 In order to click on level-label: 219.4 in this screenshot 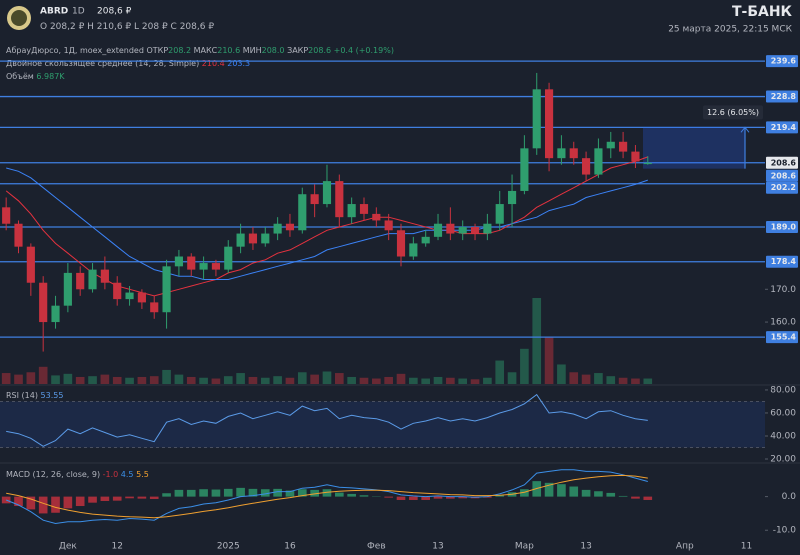, I will do `click(784, 127)`.